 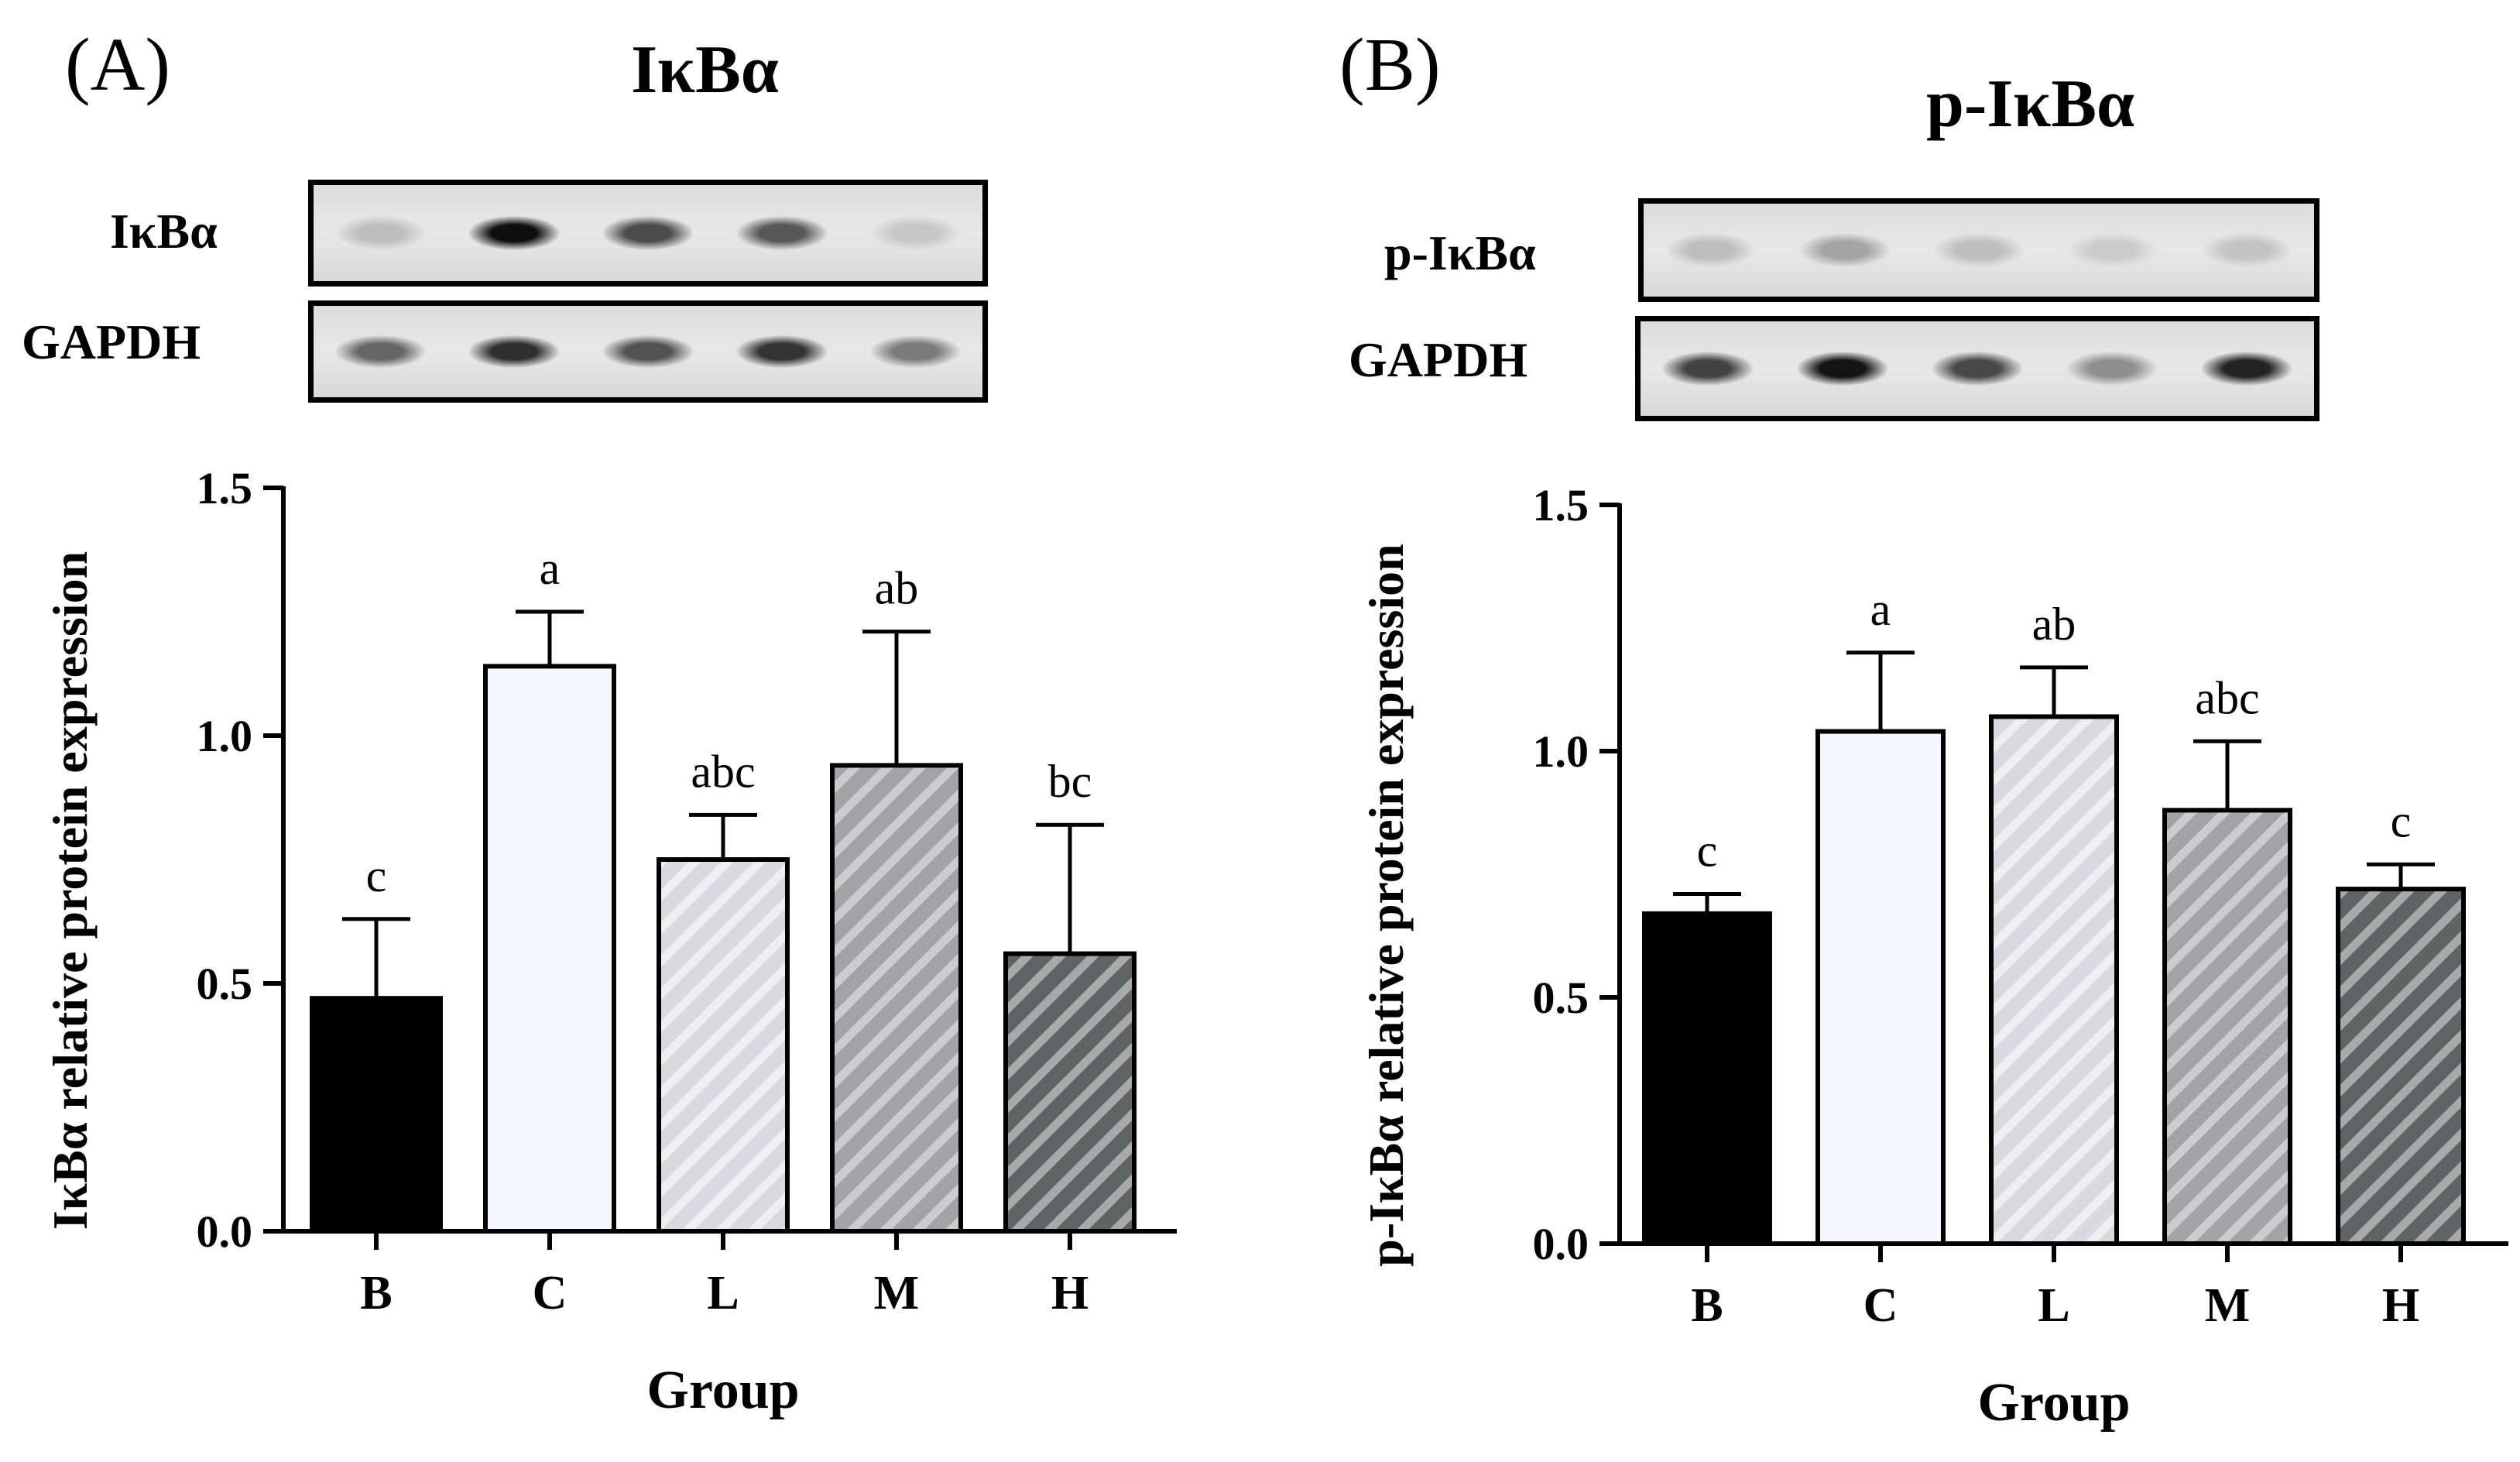 What do you see at coordinates (1460, 252) in the screenshot?
I see `blot-label-target: p-IκBα` at bounding box center [1460, 252].